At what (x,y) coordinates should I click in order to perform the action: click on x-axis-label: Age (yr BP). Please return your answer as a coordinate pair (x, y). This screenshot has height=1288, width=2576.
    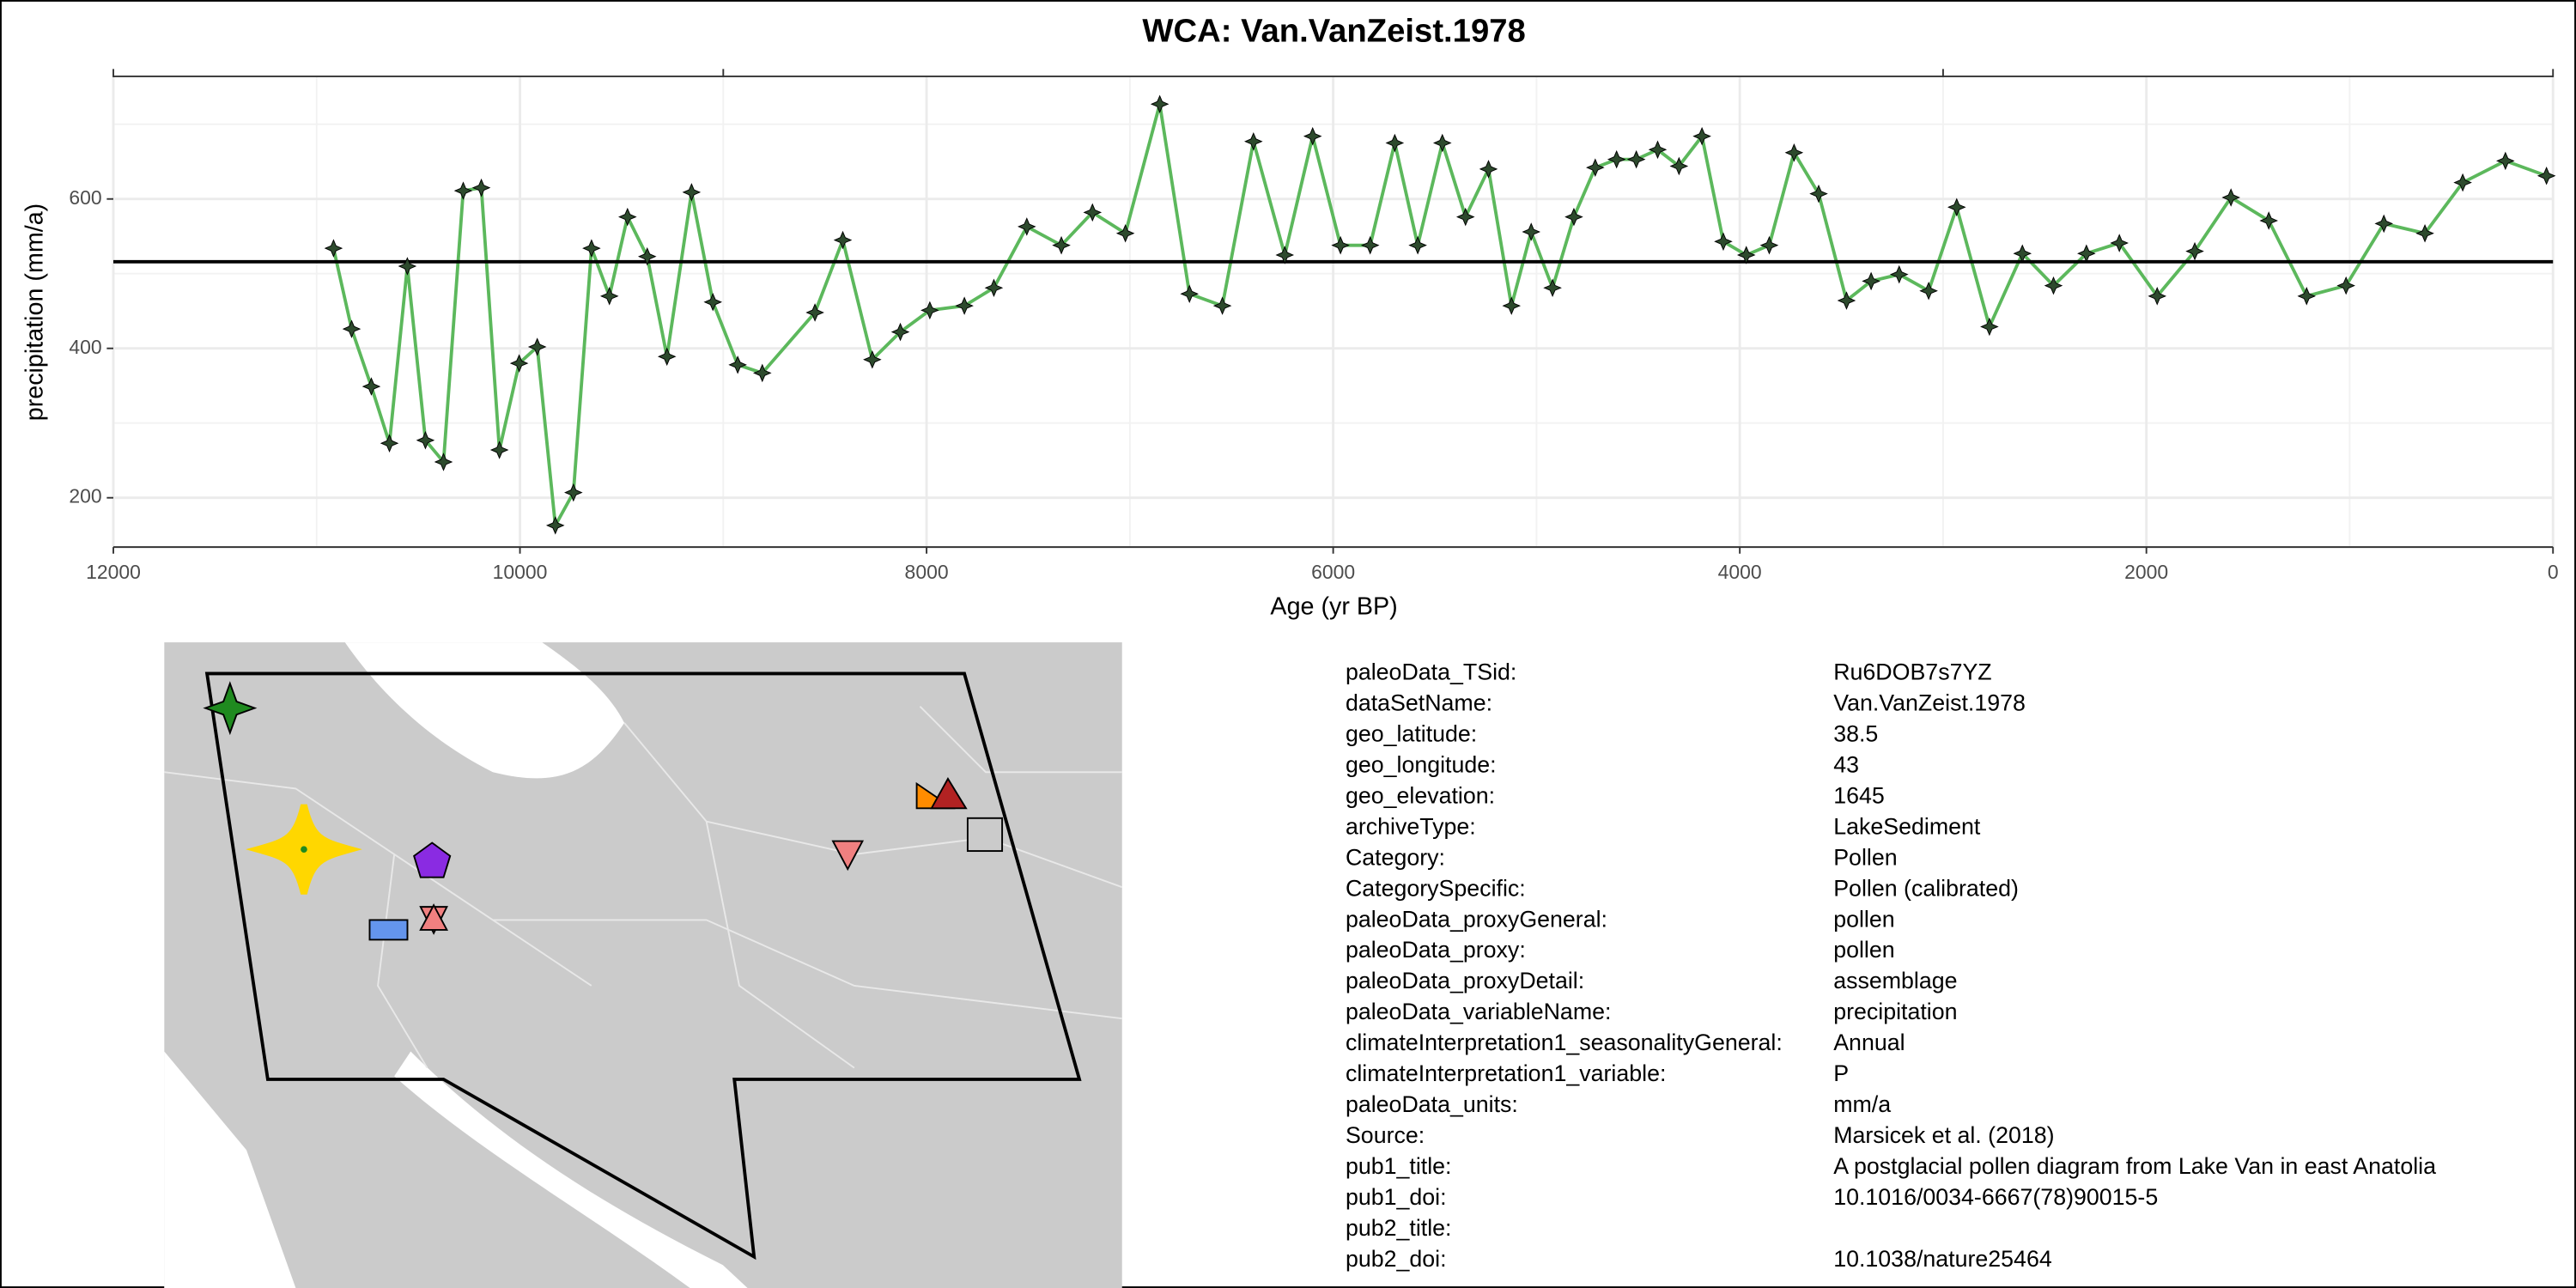
    Looking at the image, I should click on (1334, 606).